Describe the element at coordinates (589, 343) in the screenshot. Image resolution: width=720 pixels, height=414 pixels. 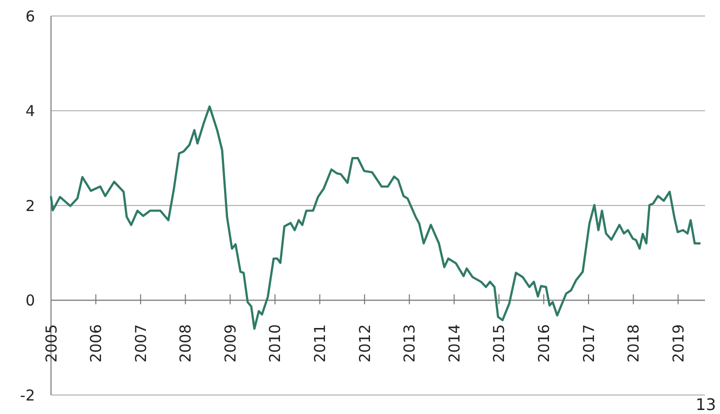
I see `x-tick-label: 2017` at that location.